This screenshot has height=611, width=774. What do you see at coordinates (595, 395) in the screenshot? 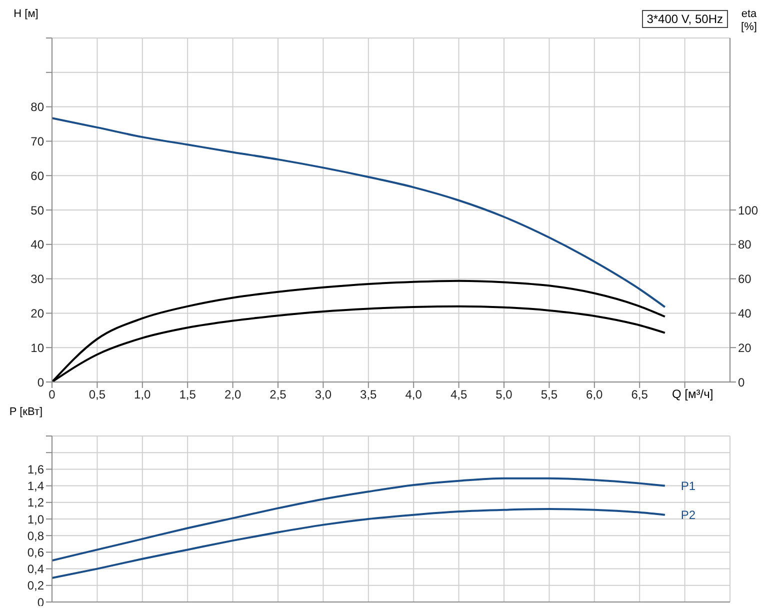
I see `x-tick-label: 6,0` at bounding box center [595, 395].